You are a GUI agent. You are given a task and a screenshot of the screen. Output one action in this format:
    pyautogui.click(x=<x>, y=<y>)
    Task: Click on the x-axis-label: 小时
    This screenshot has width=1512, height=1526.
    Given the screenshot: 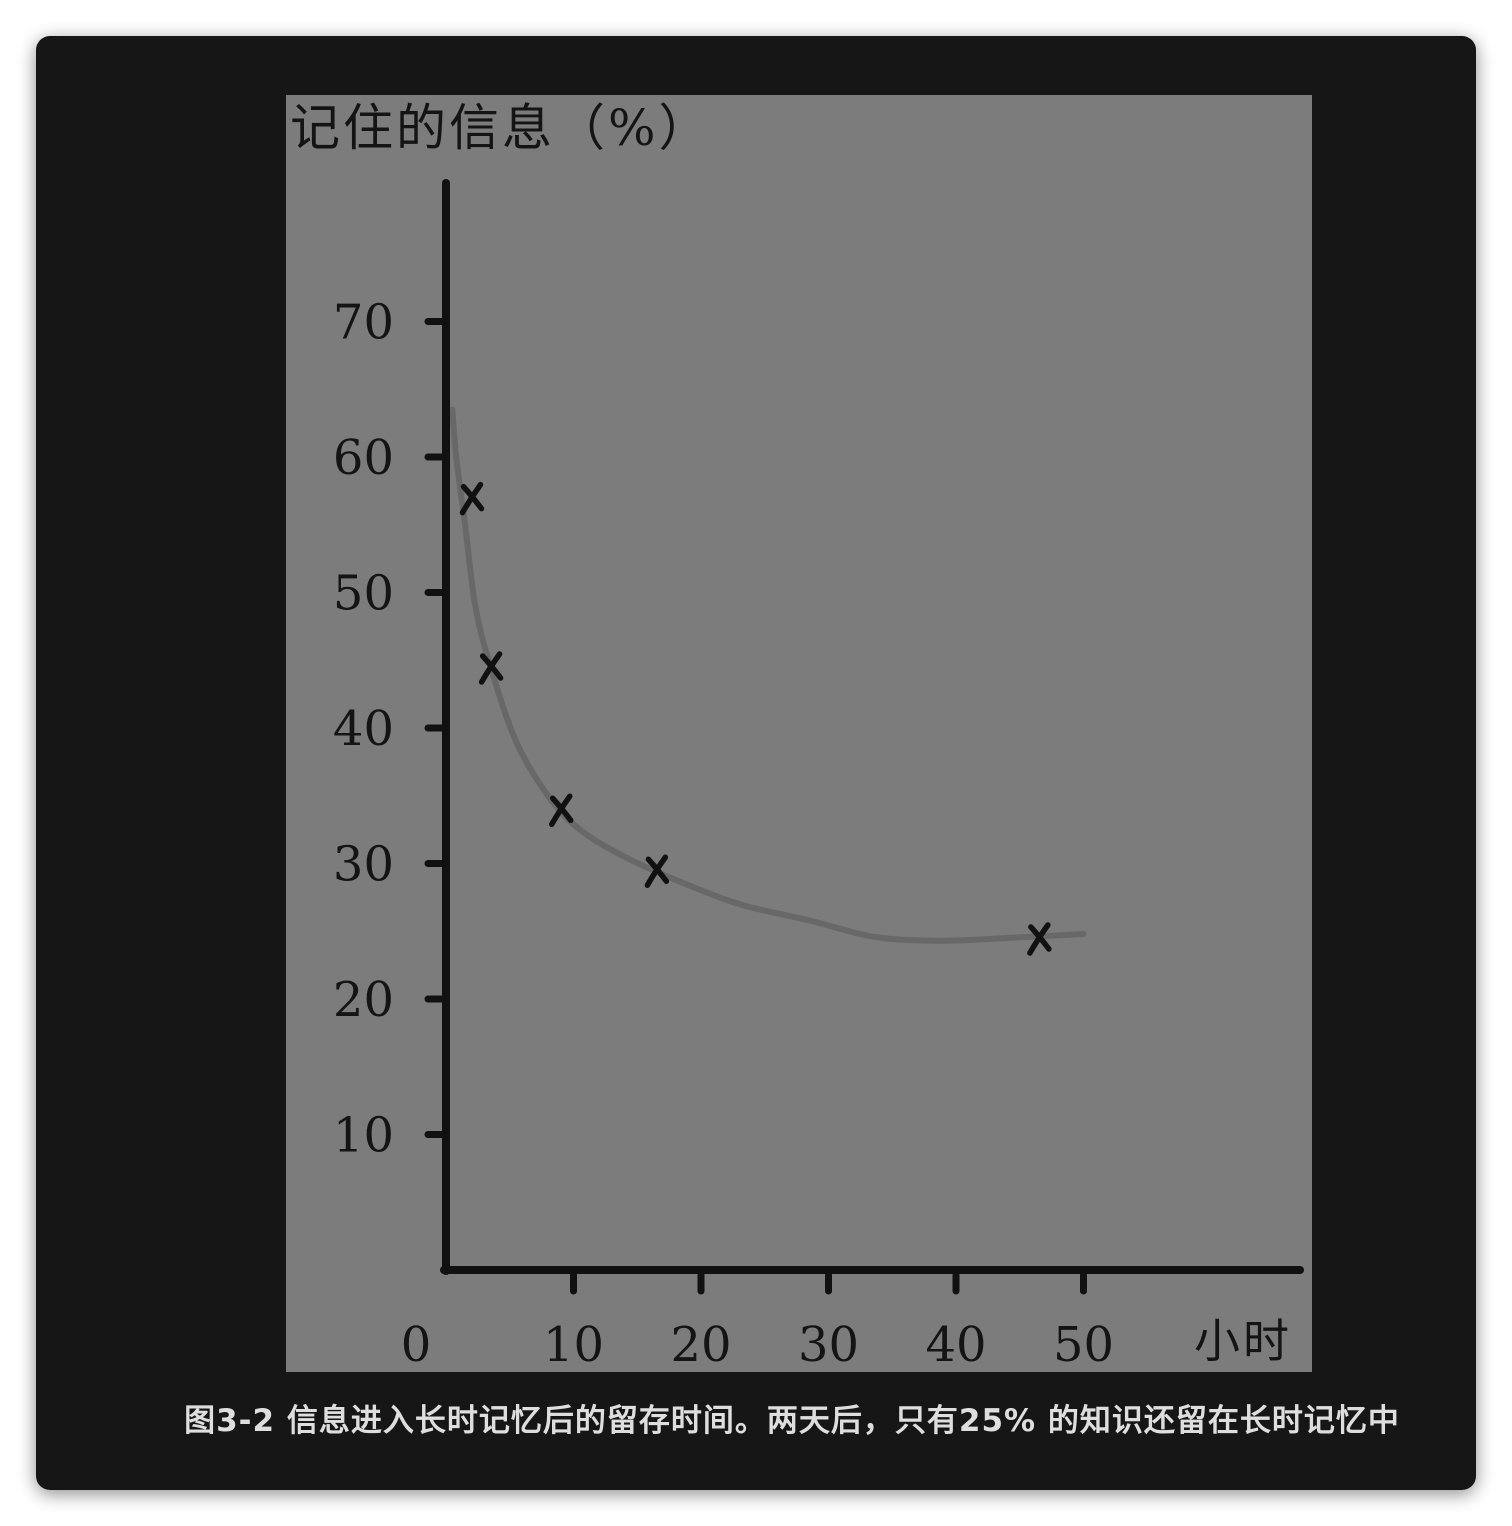 What is the action you would take?
    pyautogui.click(x=1243, y=1341)
    